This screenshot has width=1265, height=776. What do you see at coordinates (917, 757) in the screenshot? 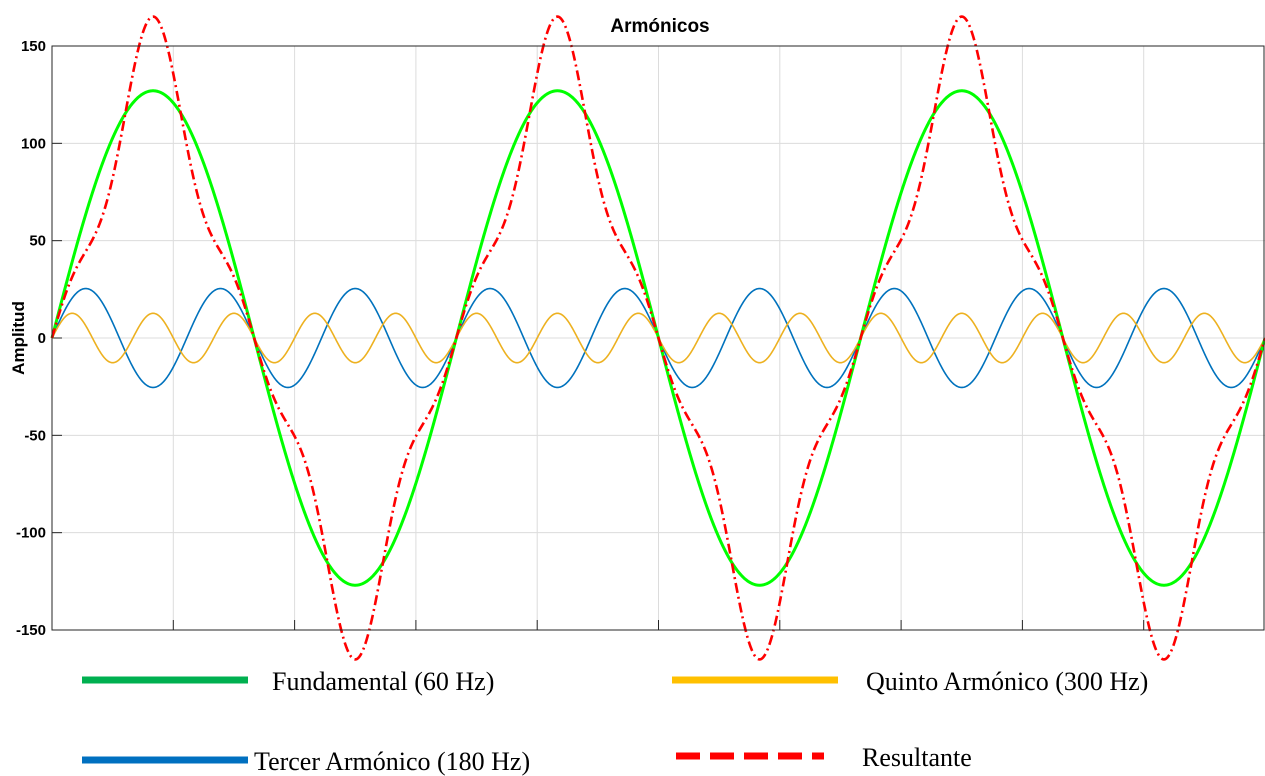
I see `legend-label-resultant: Resultante` at bounding box center [917, 757].